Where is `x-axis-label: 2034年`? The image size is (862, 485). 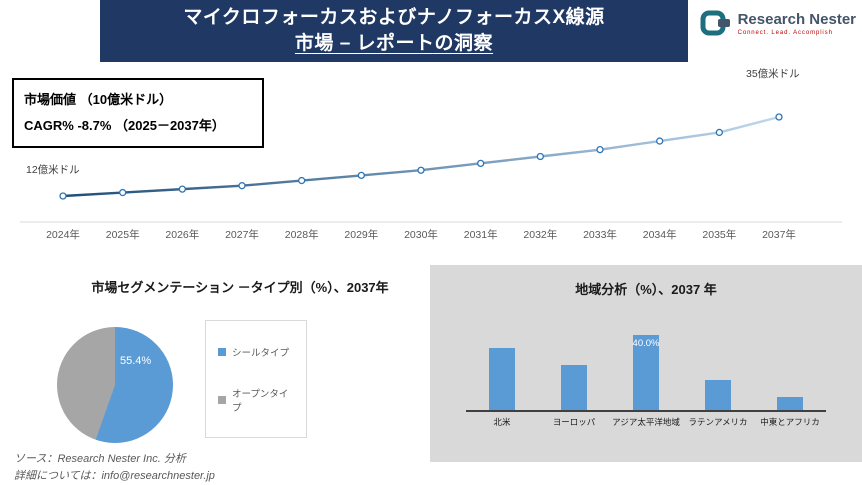
x-axis-label: 2034年 is located at coordinates (660, 234).